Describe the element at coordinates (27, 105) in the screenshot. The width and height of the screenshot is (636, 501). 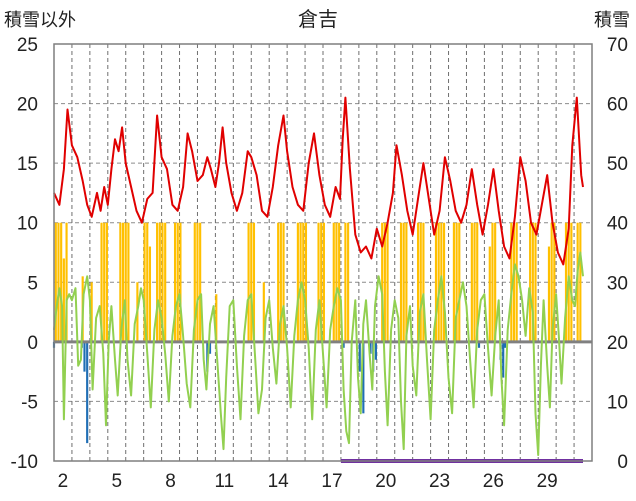
I see `left-tick-label: 20` at that location.